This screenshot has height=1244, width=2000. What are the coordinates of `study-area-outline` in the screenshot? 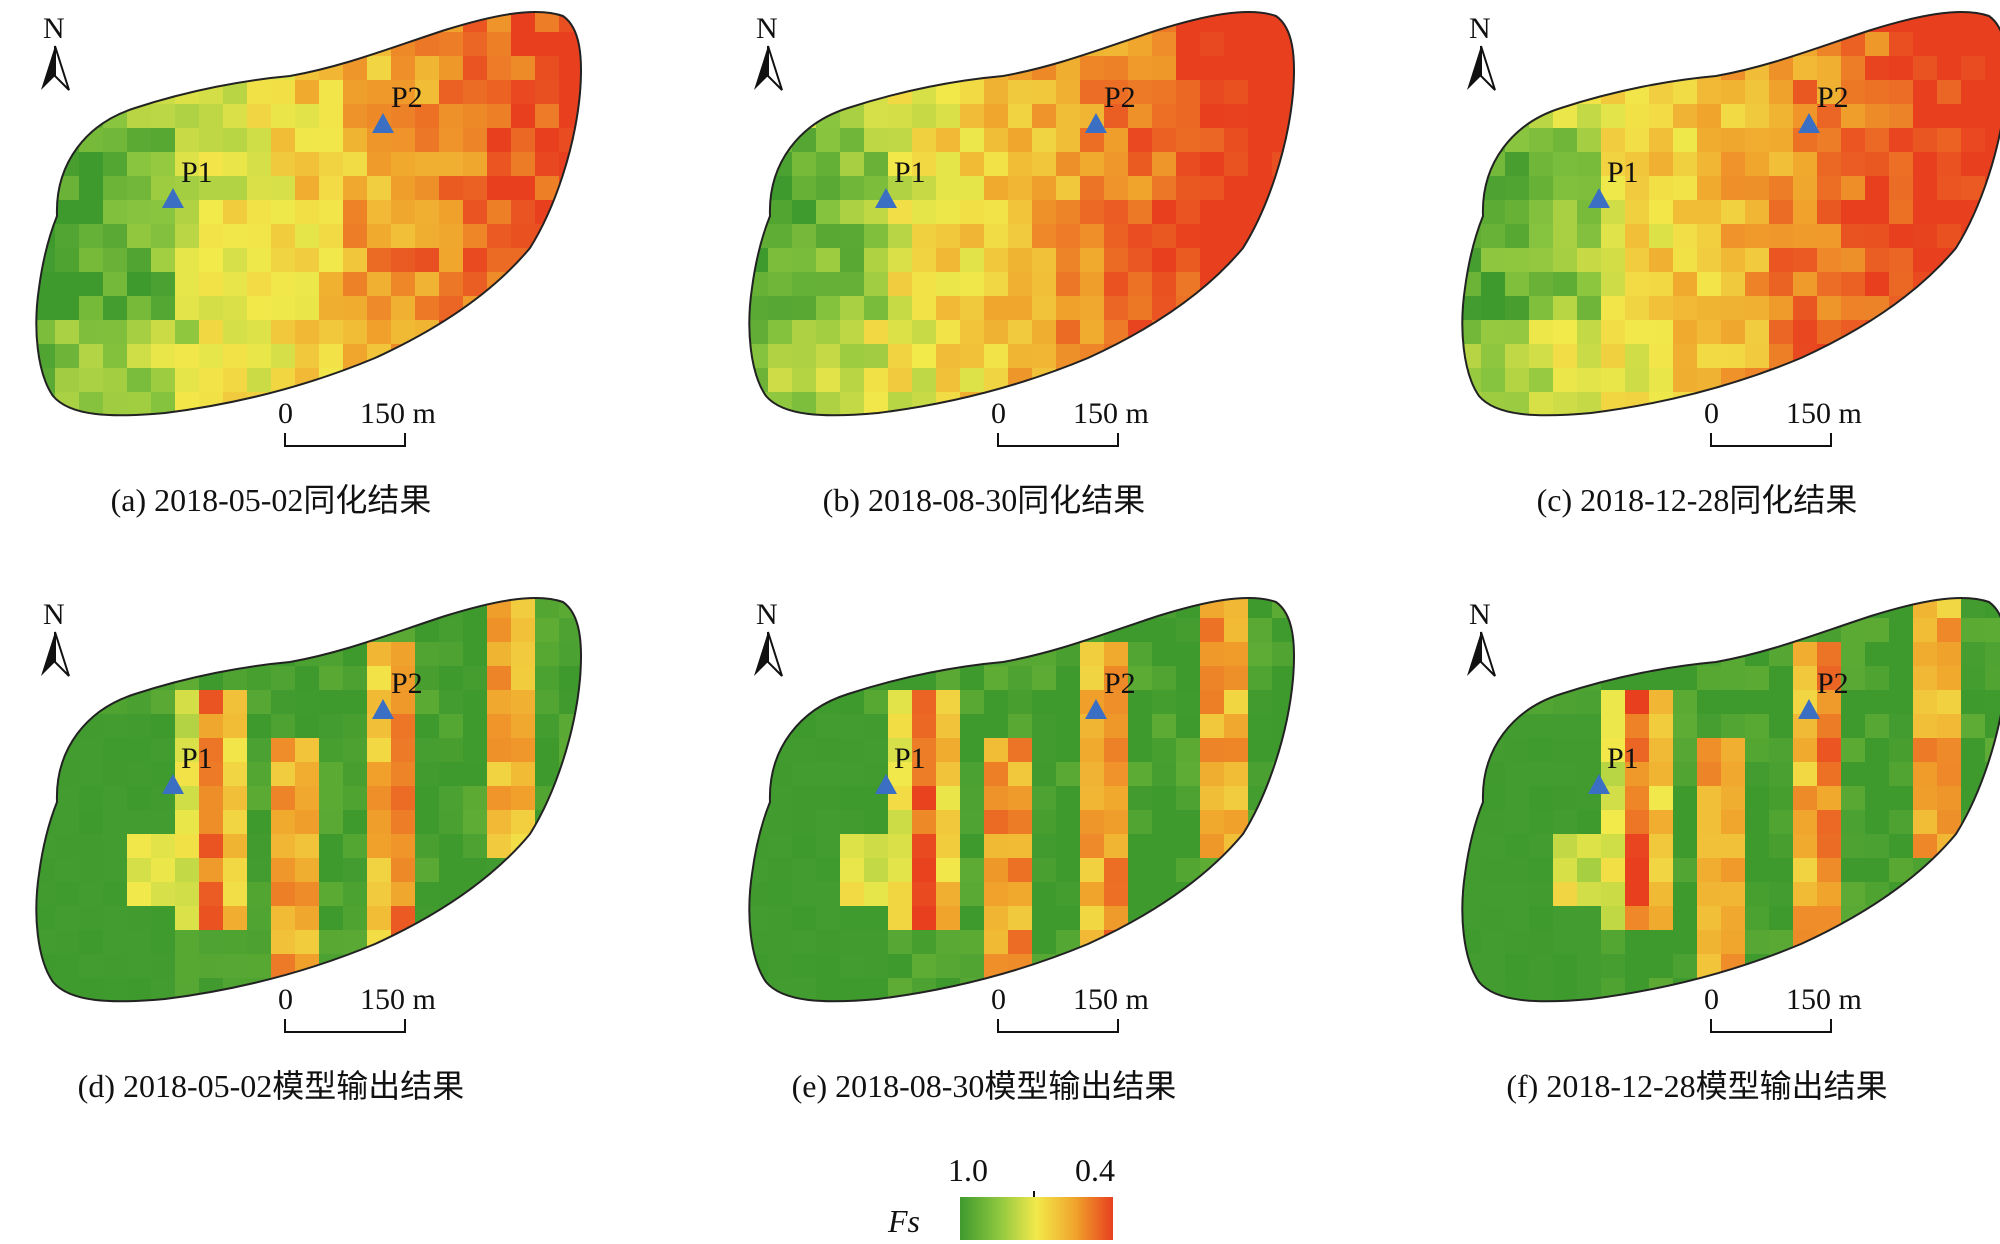 It's located at (309, 214).